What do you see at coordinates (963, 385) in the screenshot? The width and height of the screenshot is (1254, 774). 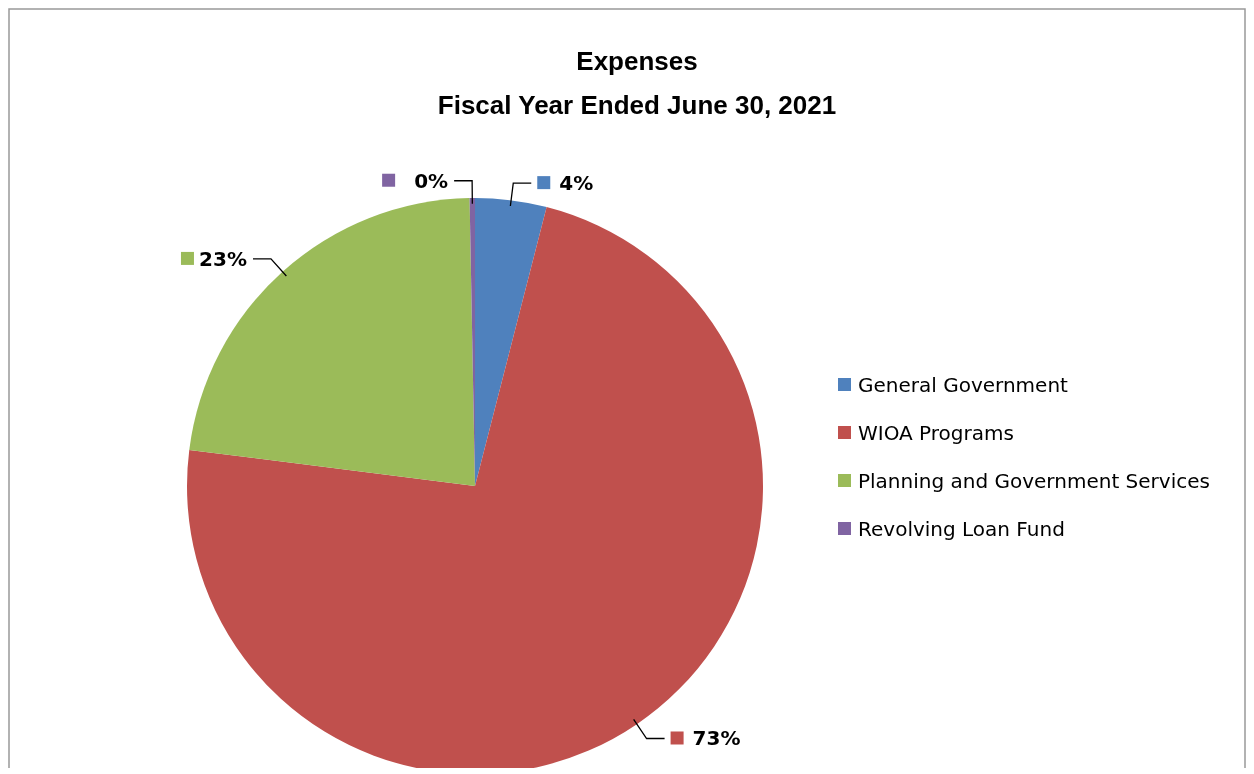 I see `legend-label: General Government` at bounding box center [963, 385].